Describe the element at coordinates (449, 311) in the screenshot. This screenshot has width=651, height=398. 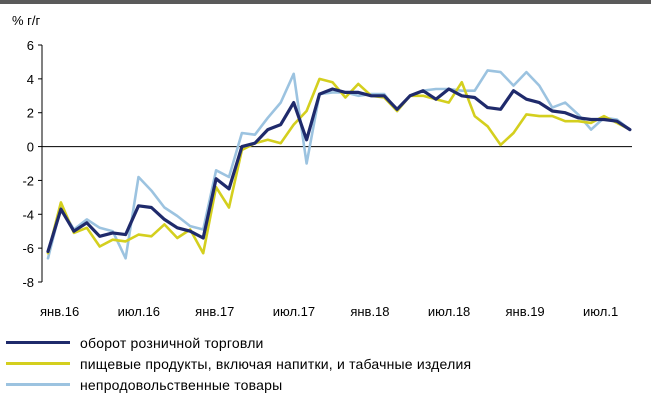
I see `x-tick-label: июл.18` at that location.